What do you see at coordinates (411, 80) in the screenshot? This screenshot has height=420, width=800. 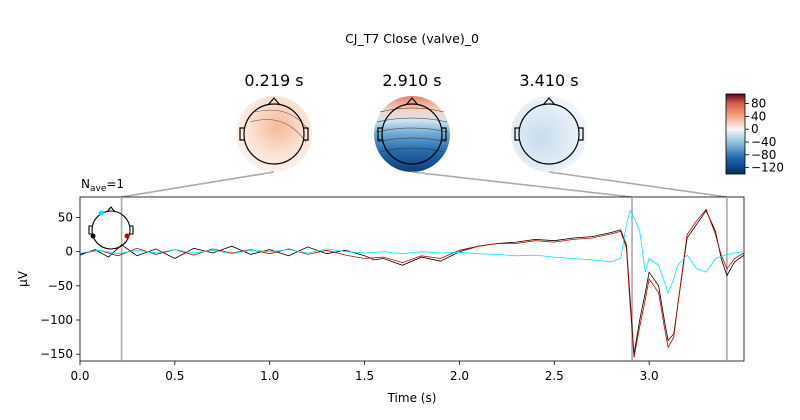 I see `topomap-2-time: 2.910 s` at bounding box center [411, 80].